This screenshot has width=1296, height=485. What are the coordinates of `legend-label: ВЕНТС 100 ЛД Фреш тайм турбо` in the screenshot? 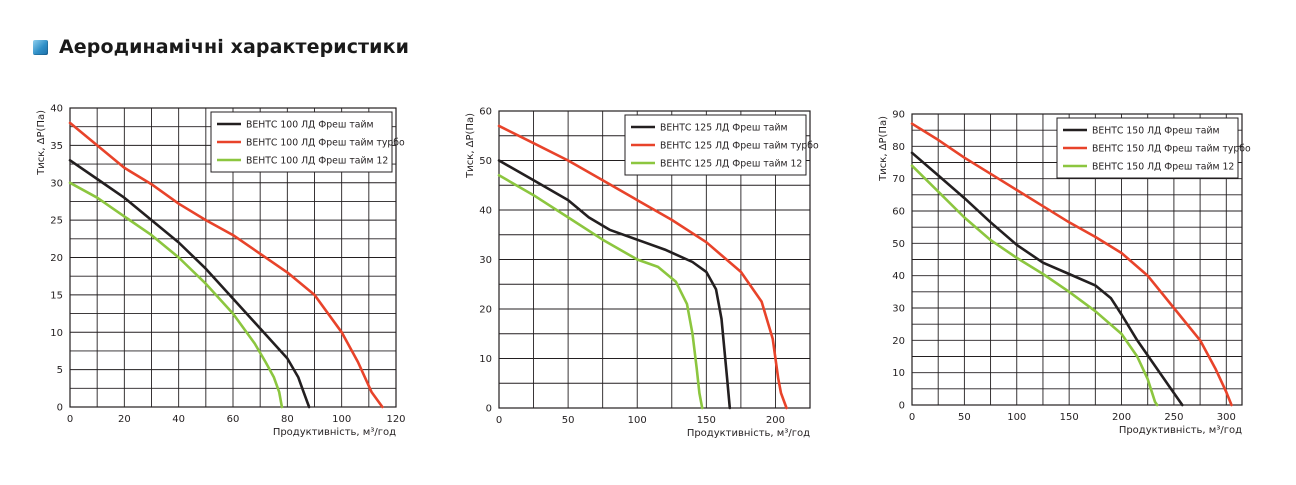 It's located at (325, 143).